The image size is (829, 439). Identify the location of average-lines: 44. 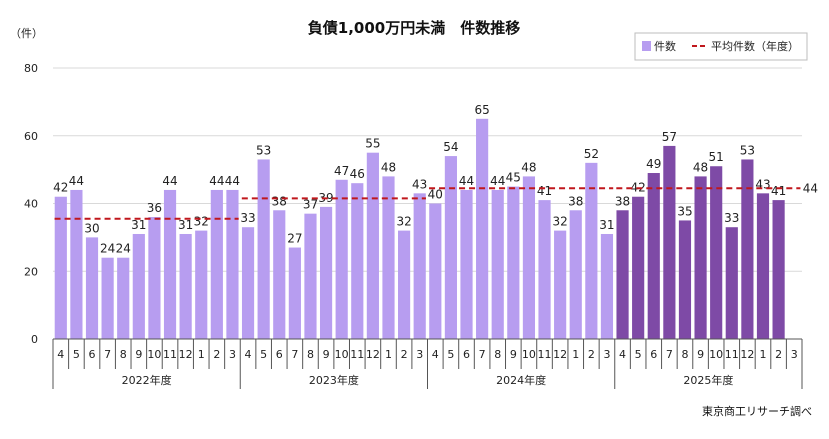
(436, 200).